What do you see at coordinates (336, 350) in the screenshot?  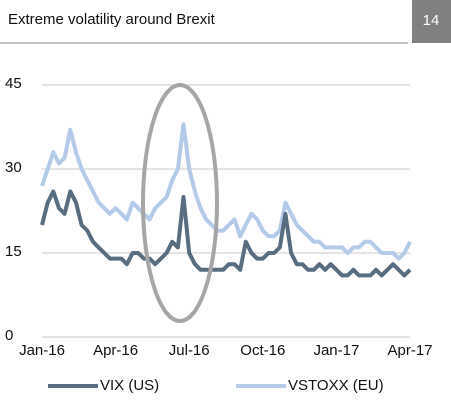 I see `x-tick-label: Jan-17` at bounding box center [336, 350].